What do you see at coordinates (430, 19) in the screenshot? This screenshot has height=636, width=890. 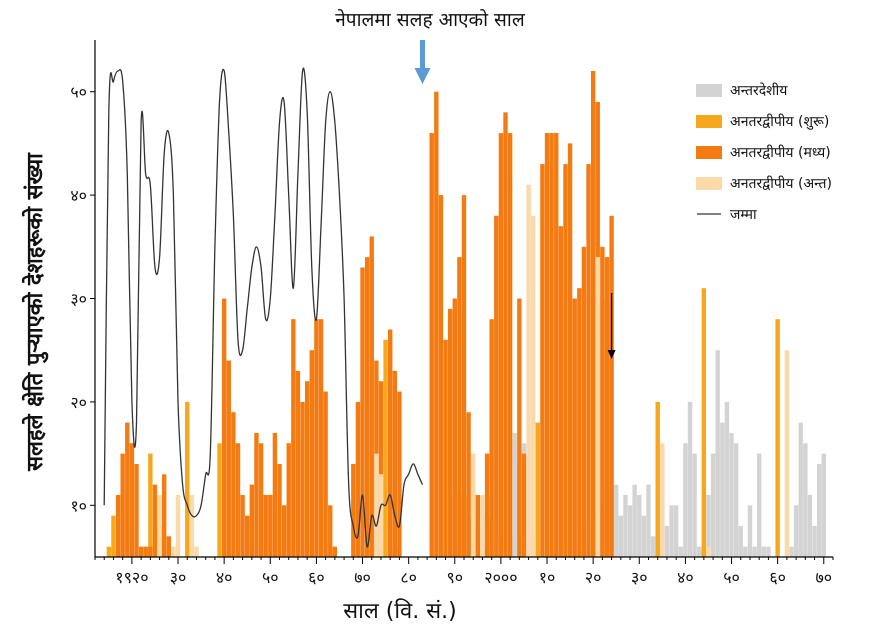 I see `annotation-text: नेपालमा सलह आएको साल` at bounding box center [430, 19].